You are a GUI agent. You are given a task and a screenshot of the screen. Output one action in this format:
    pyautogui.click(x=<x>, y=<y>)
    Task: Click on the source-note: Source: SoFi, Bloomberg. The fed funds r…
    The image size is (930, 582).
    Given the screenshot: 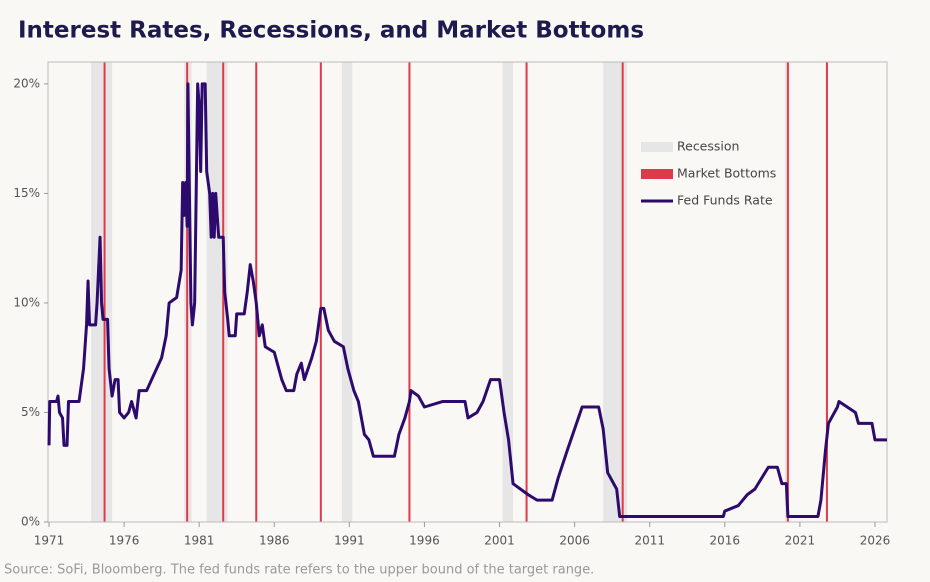 What is the action you would take?
    pyautogui.click(x=299, y=570)
    